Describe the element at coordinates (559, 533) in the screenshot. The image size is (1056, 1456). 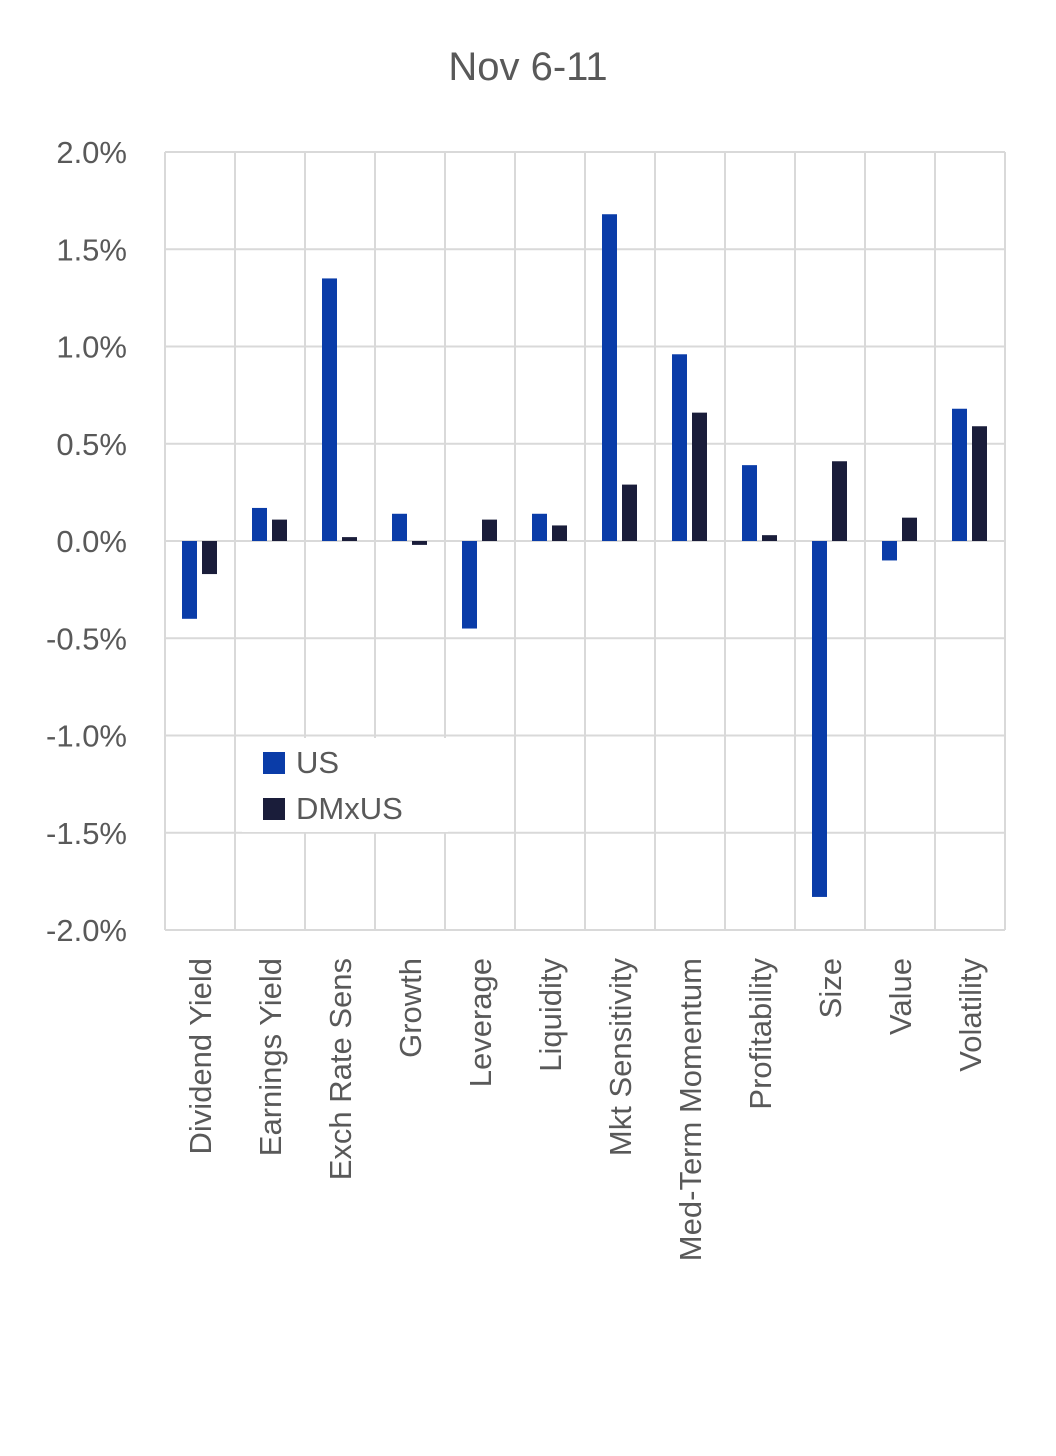
I see `bar-dmxus-liquidity` at that location.